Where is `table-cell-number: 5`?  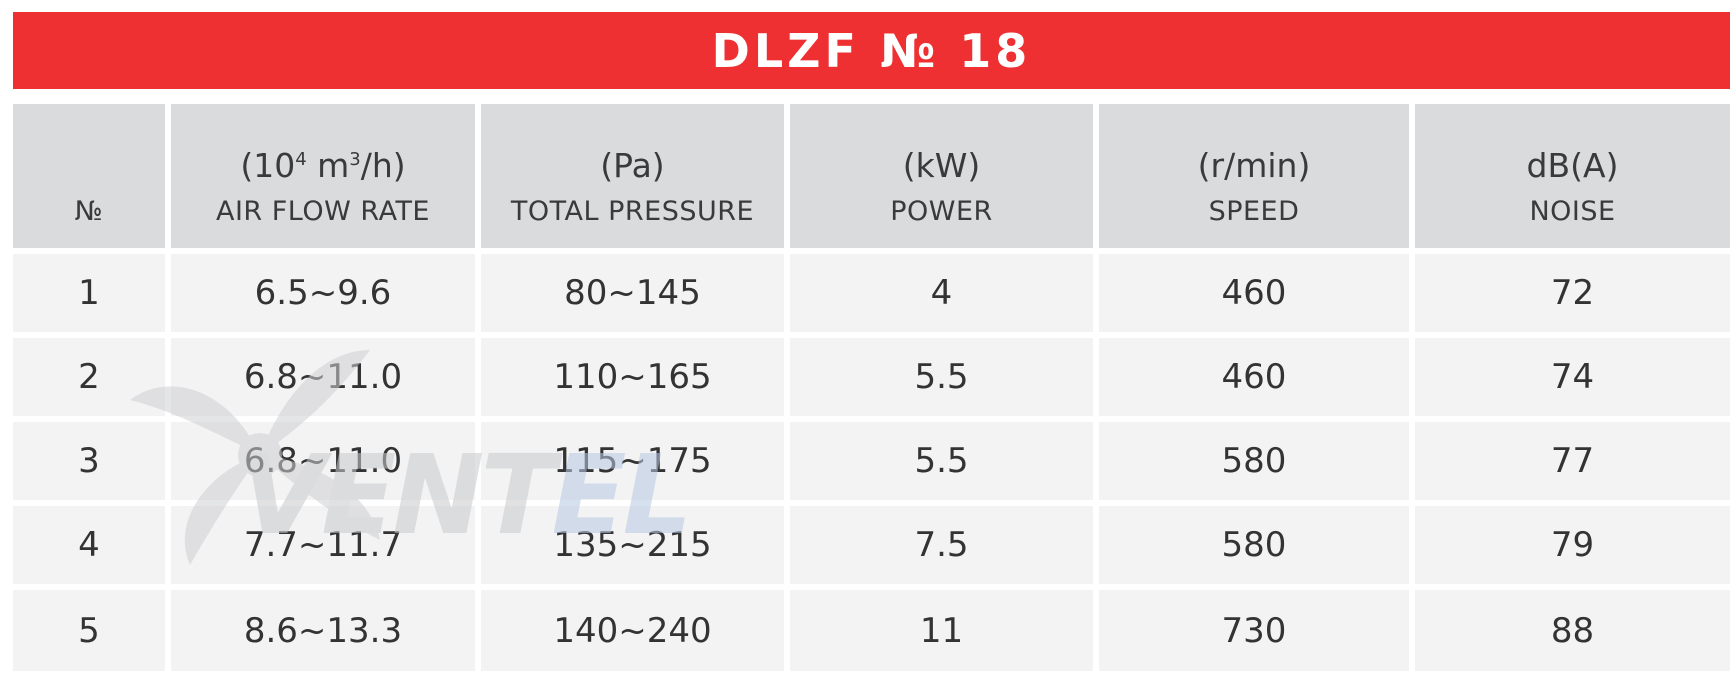 table-cell-number: 5 is located at coordinates (89, 630).